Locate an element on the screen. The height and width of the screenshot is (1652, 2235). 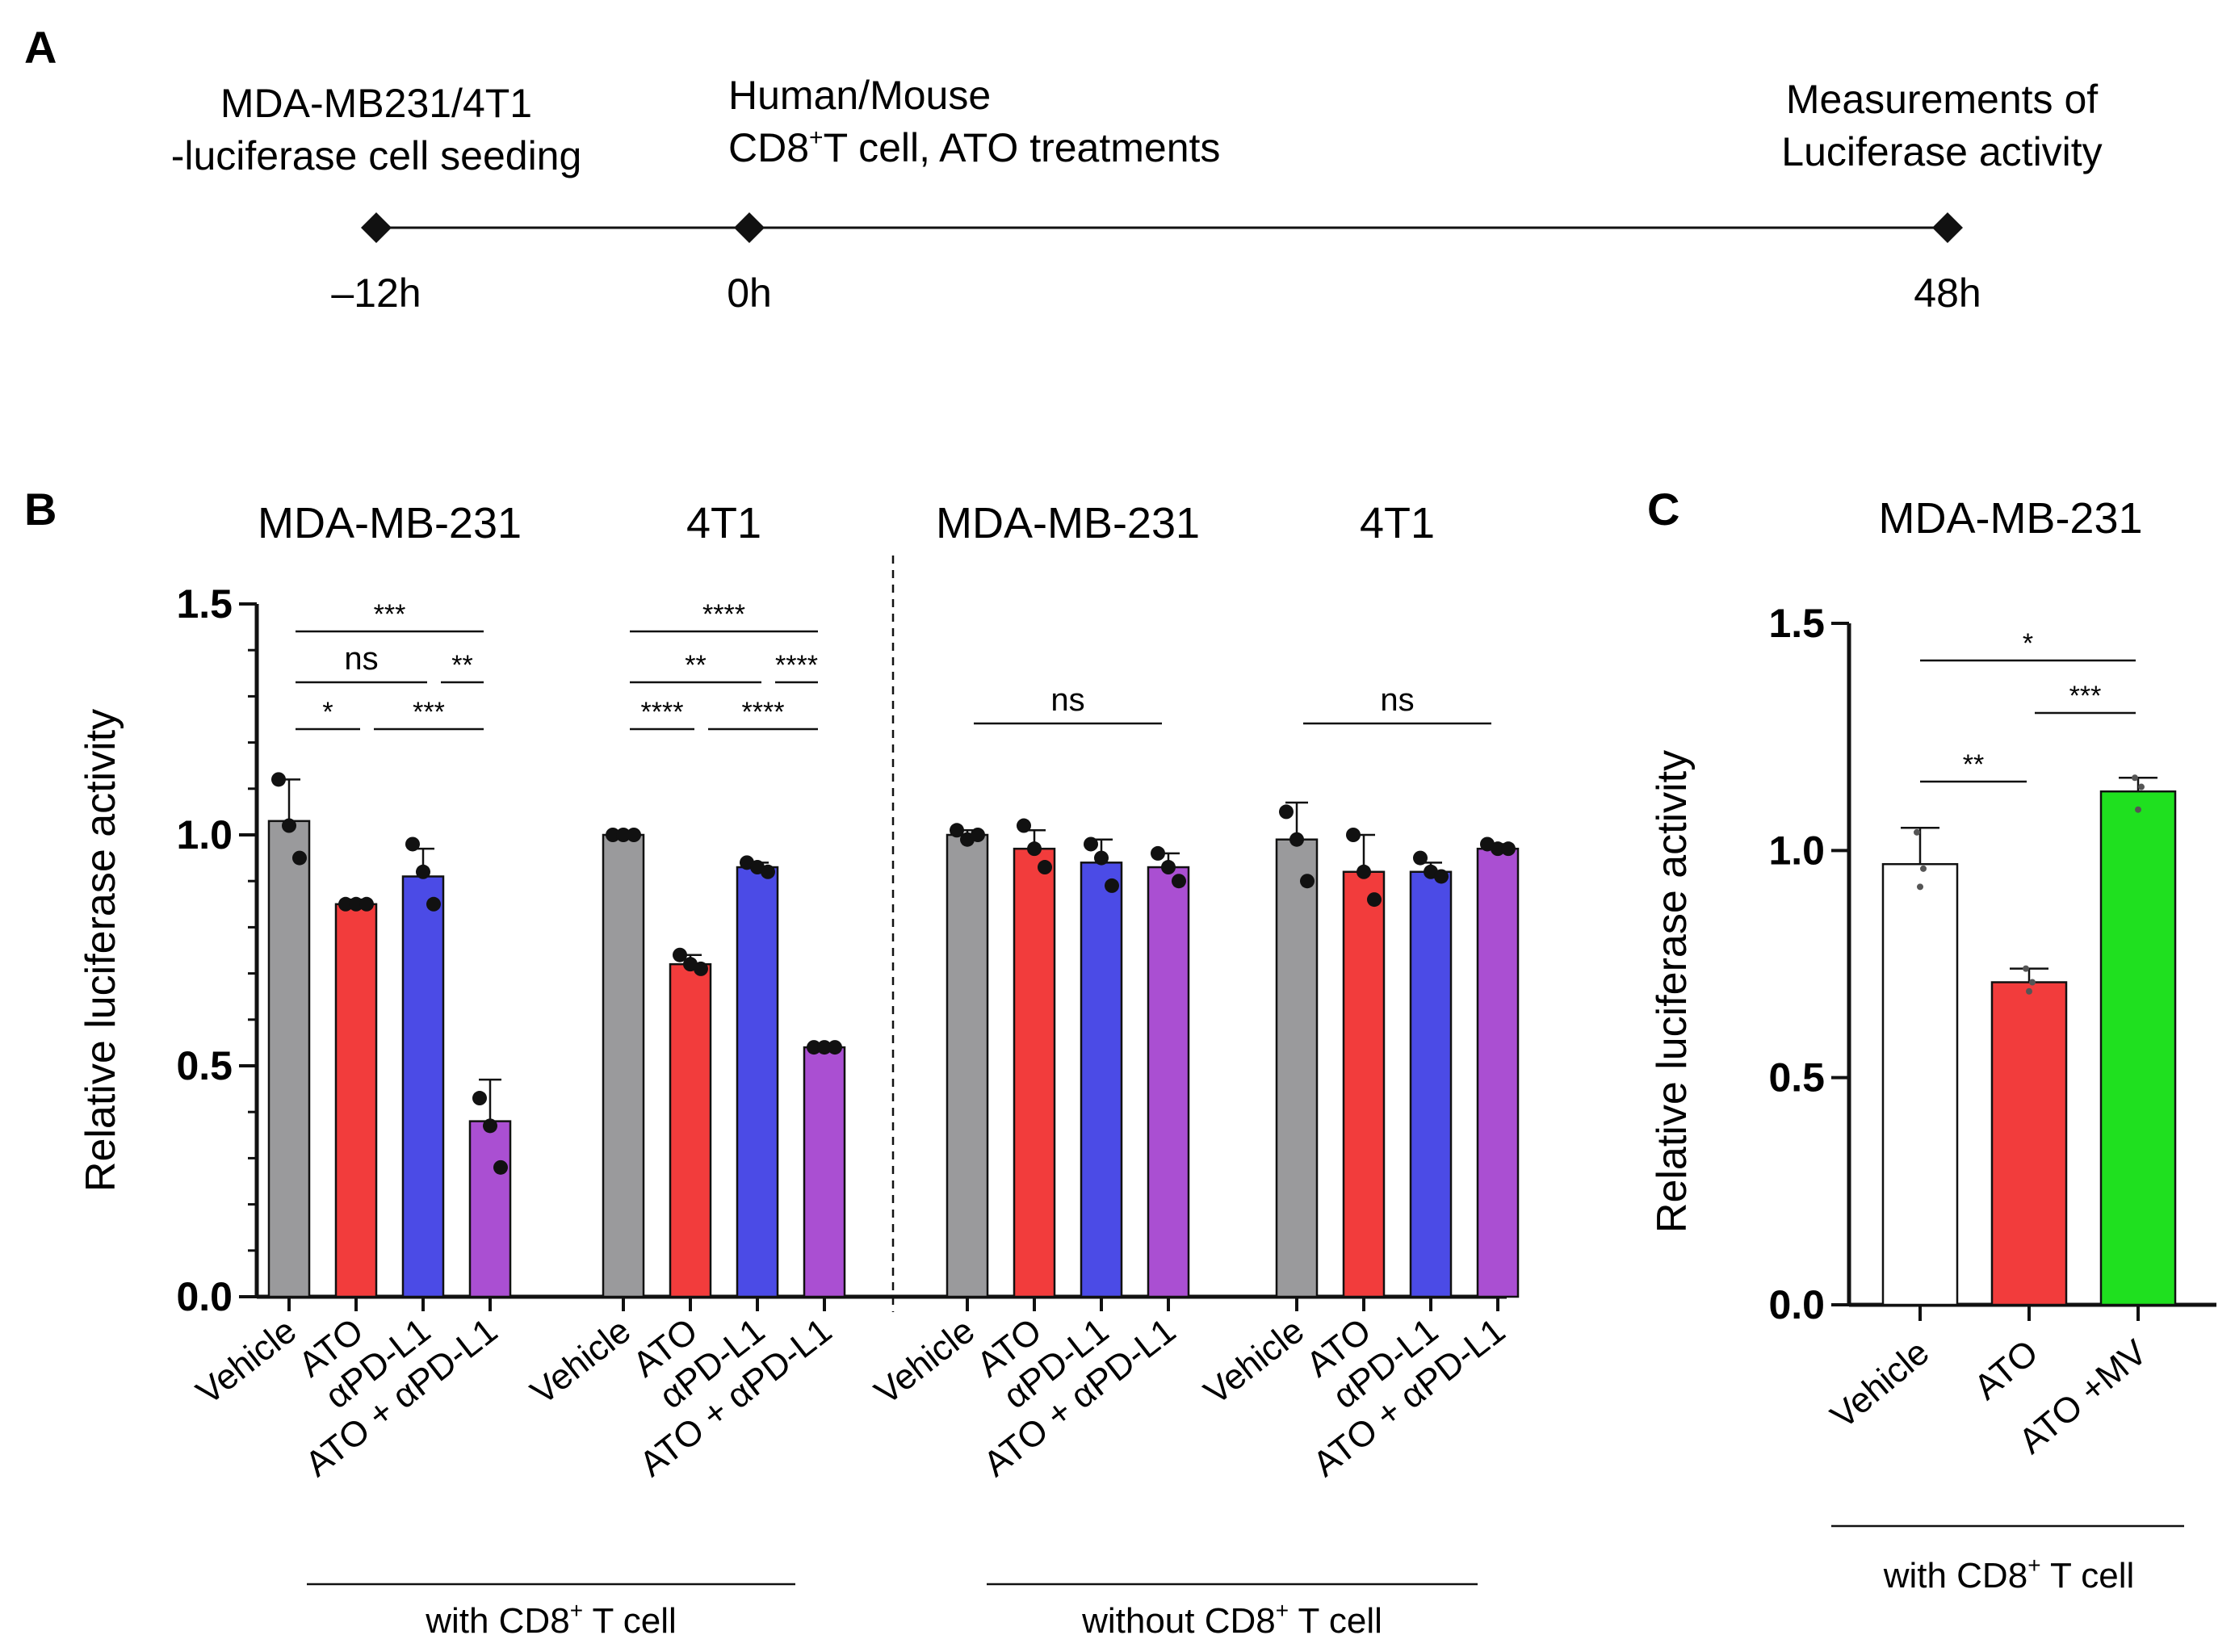
timeline-event-2-line2: CD8+T cell, ATO treatments is located at coordinates (974, 147).